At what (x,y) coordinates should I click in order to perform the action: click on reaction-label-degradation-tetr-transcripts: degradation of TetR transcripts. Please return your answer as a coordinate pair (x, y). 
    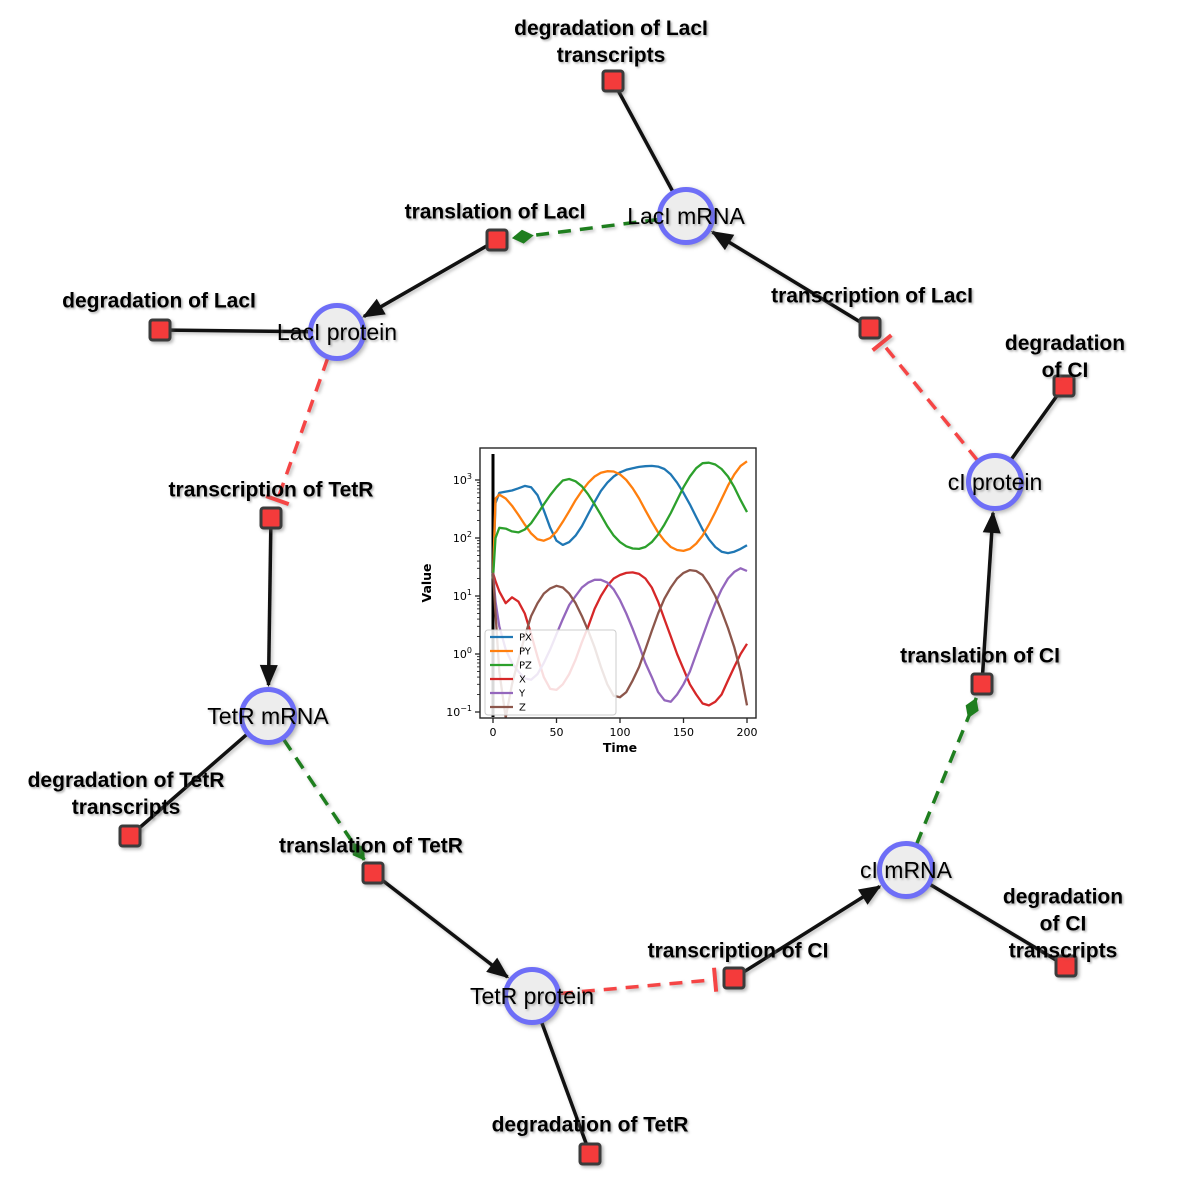
    Looking at the image, I should click on (126, 794).